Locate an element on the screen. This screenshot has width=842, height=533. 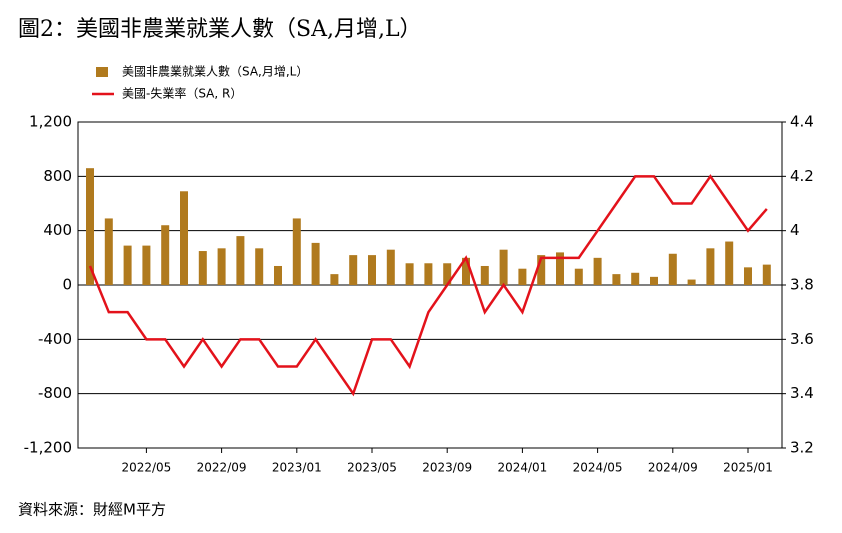
y-tick-label: -800 is located at coordinates (55, 393).